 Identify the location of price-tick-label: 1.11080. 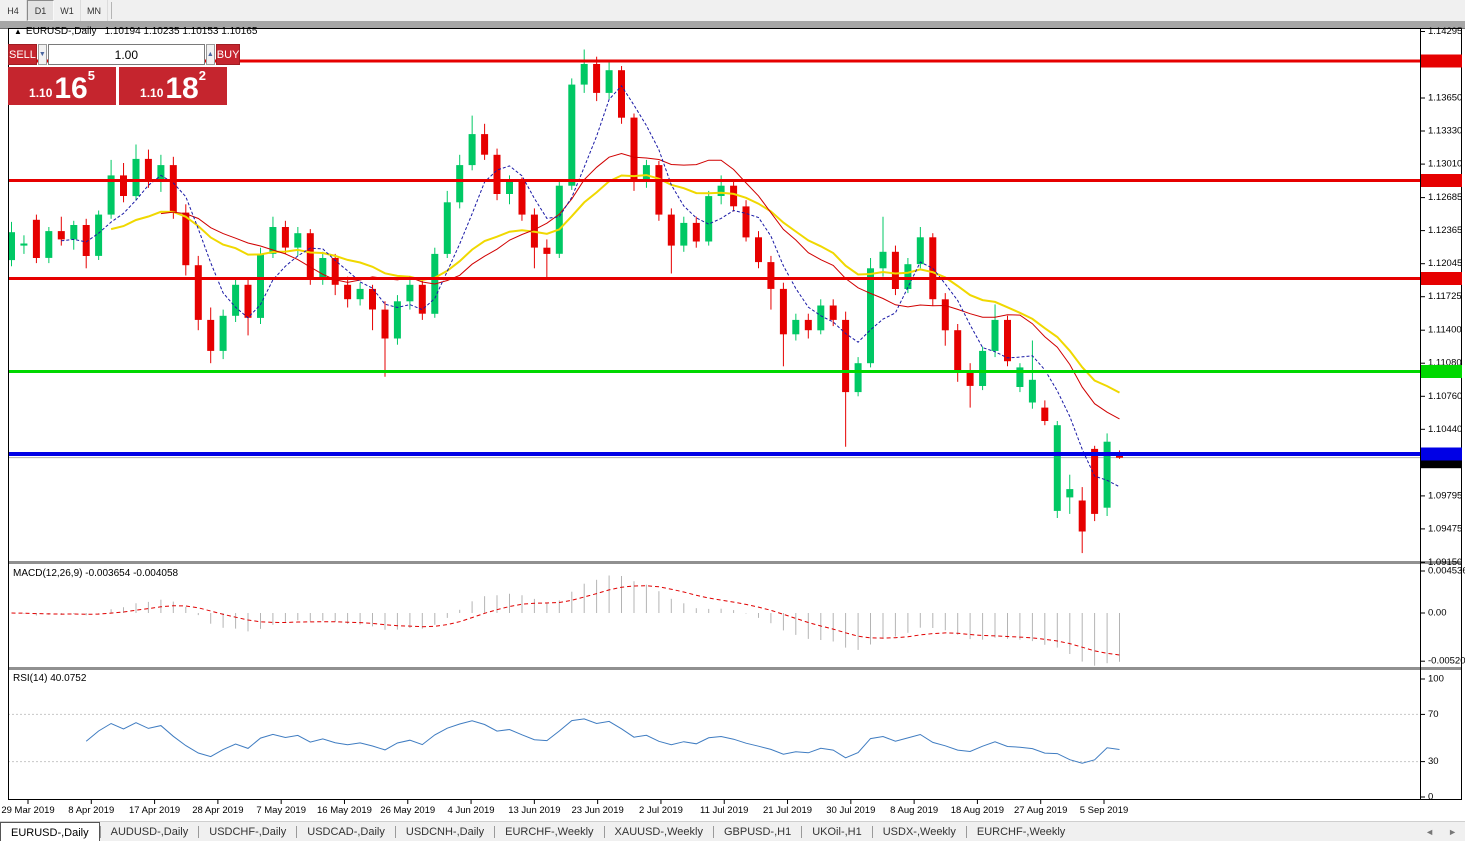
(1445, 363).